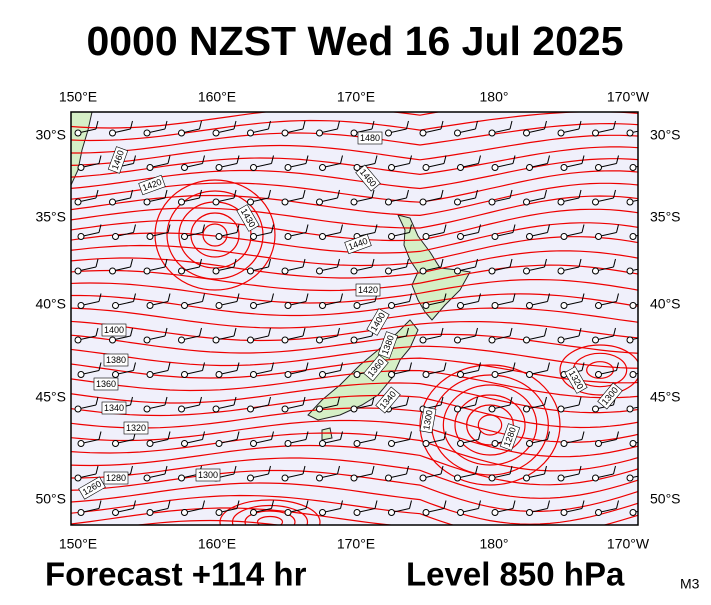  I want to click on contour-label-text: 1320, so click(136, 428).